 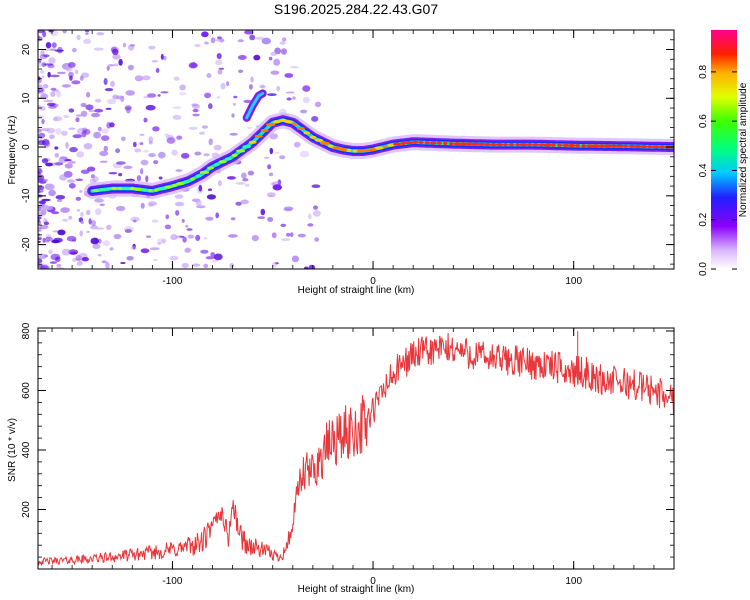 What do you see at coordinates (573, 281) in the screenshot?
I see `x-tick-label: 100` at bounding box center [573, 281].